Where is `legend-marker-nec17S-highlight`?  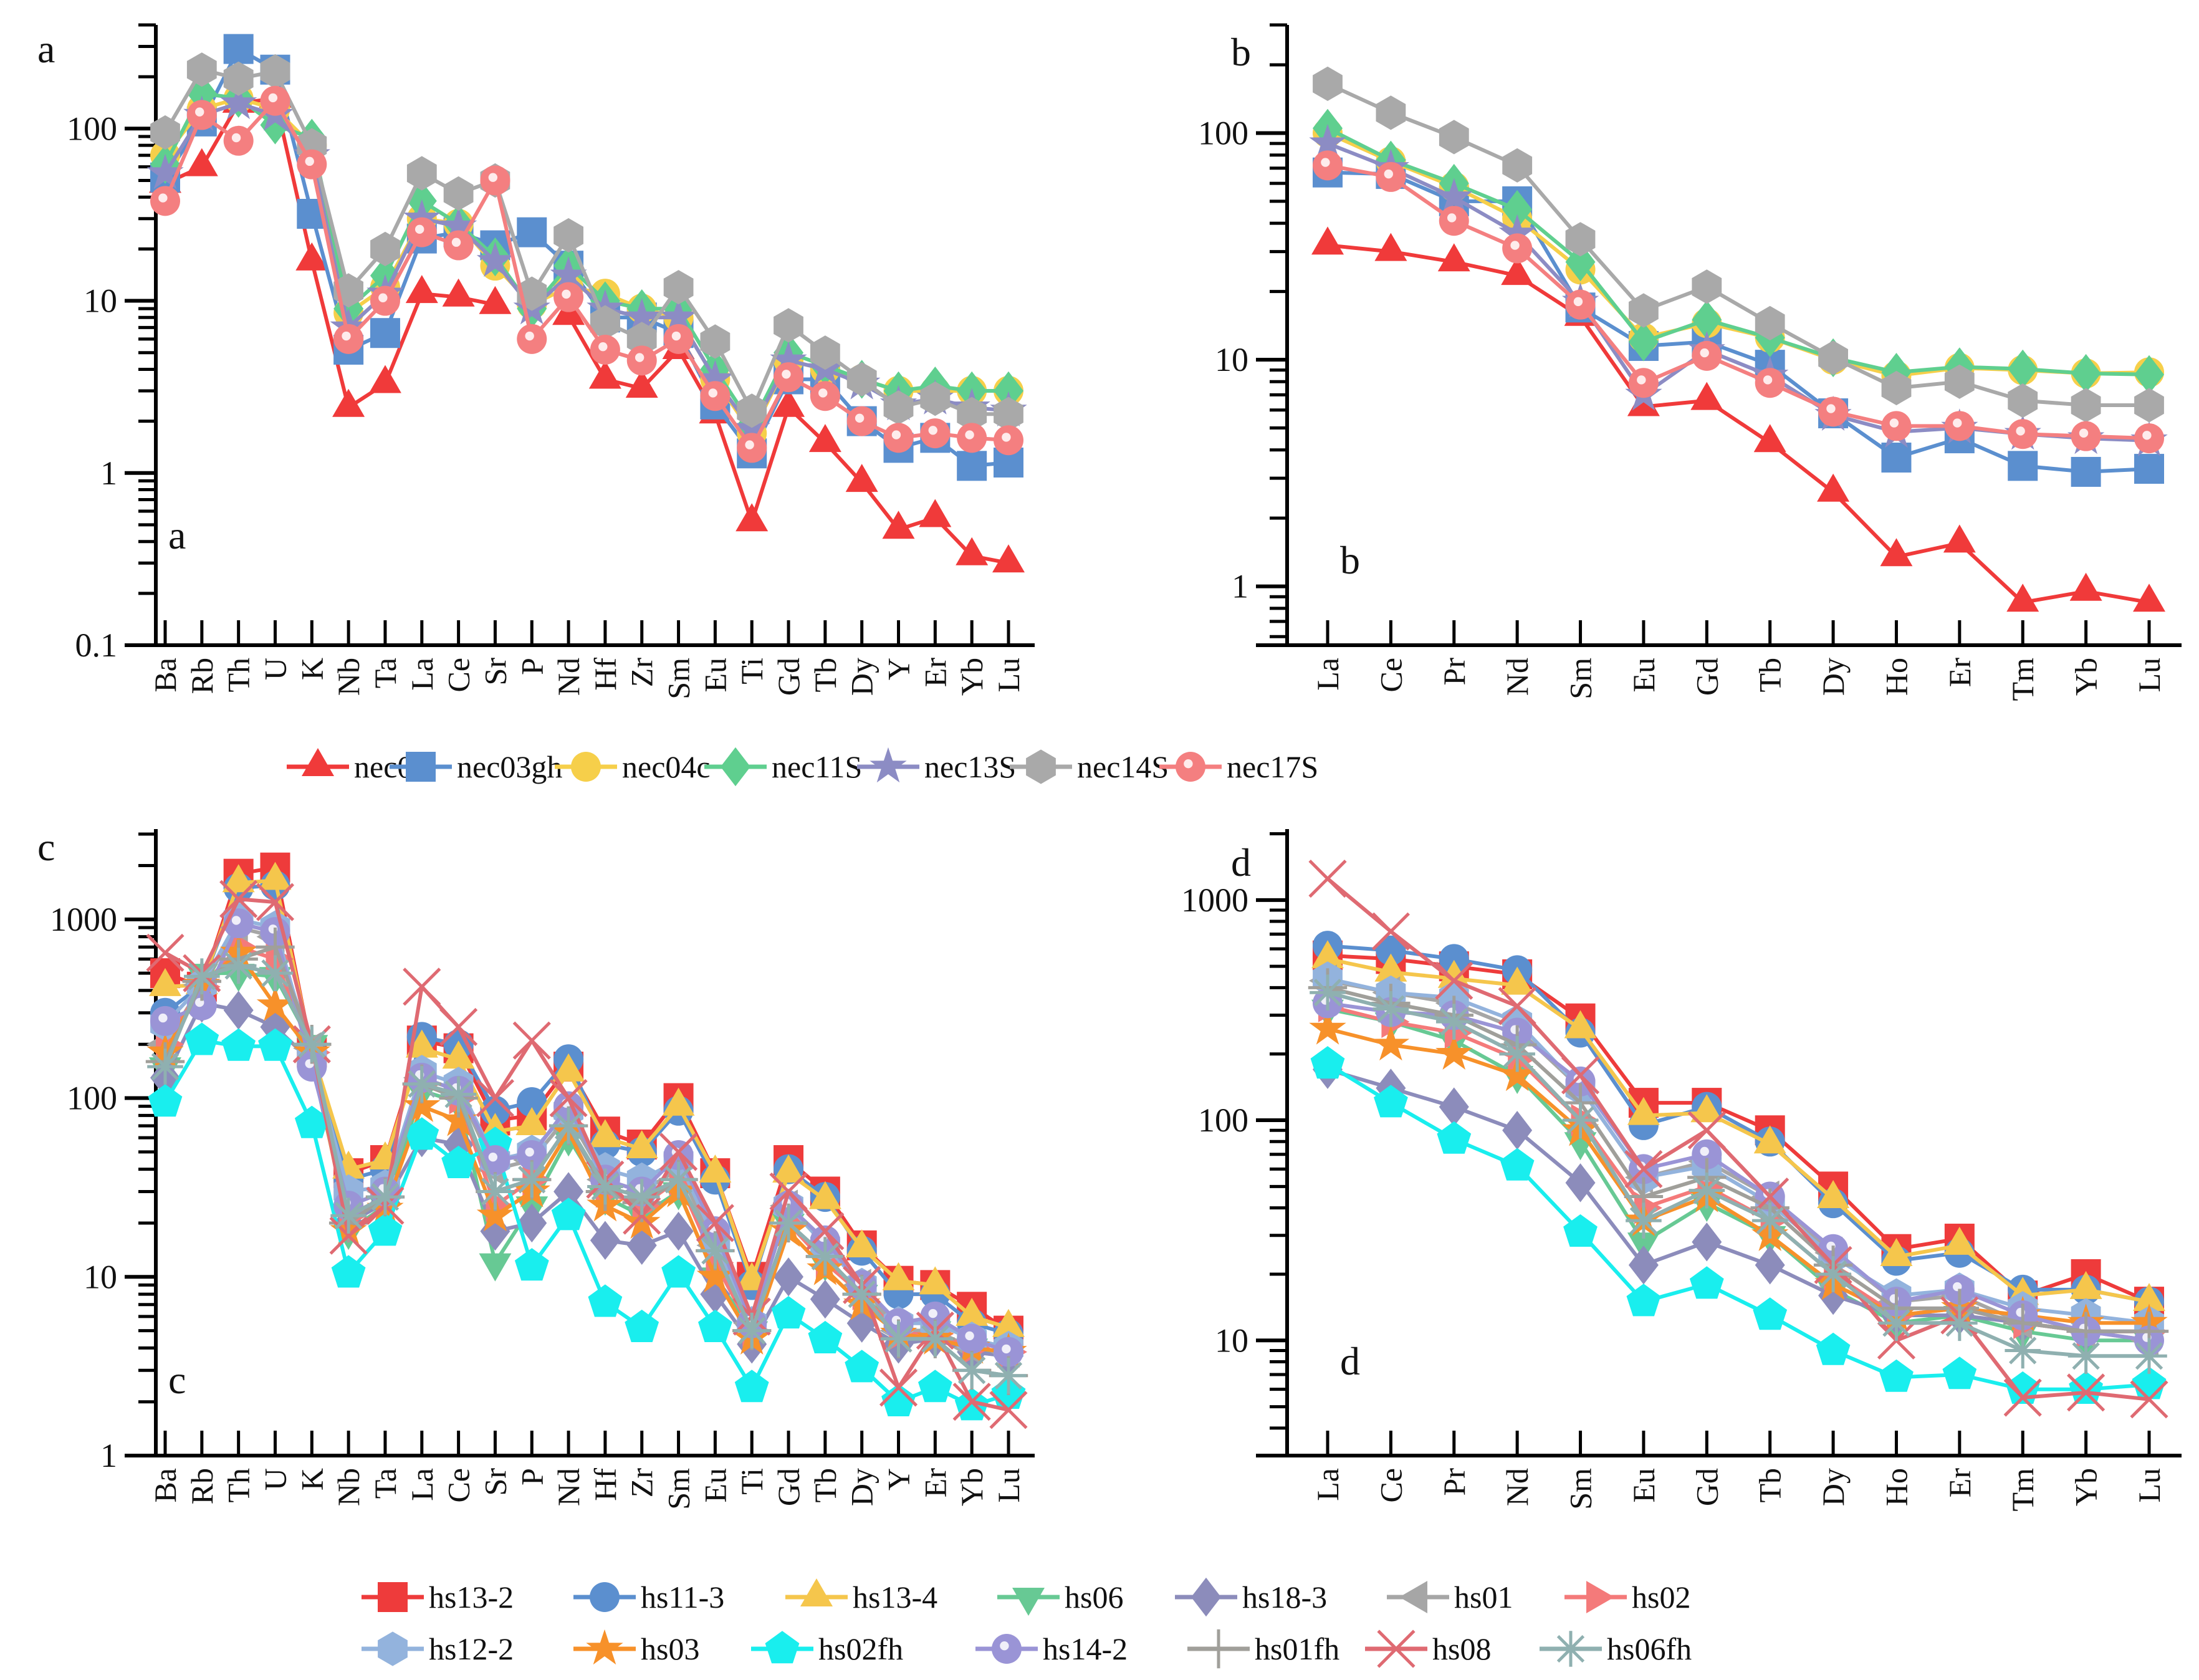
legend-marker-nec17S-highlight is located at coordinates (1189, 764).